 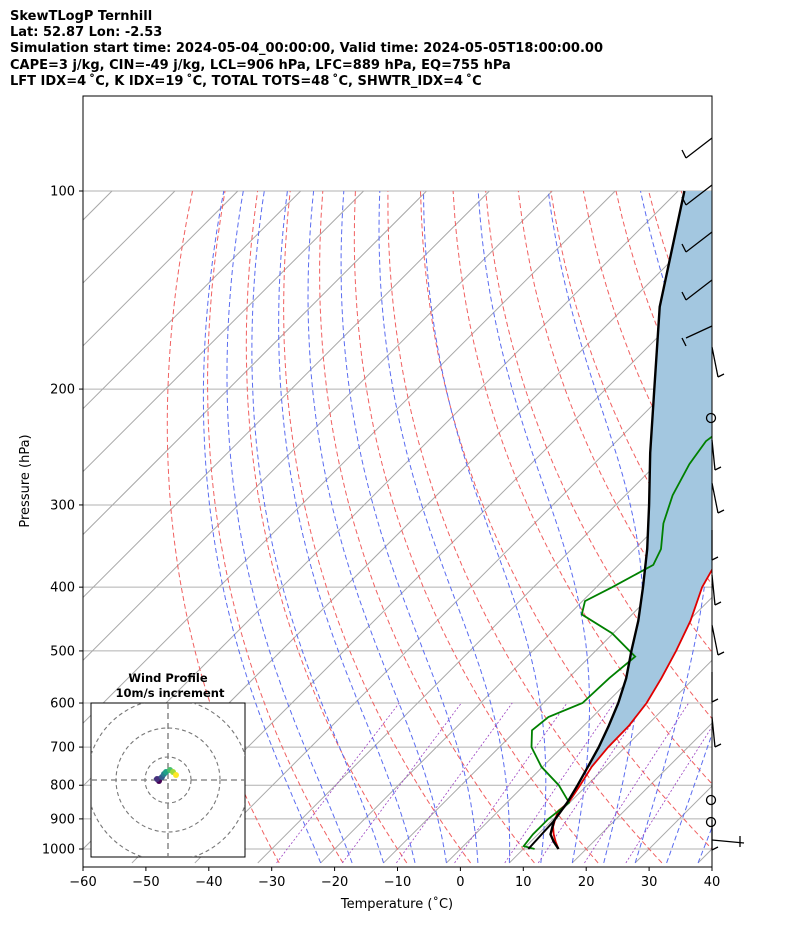 I want to click on calm-circle, so click(x=711, y=800).